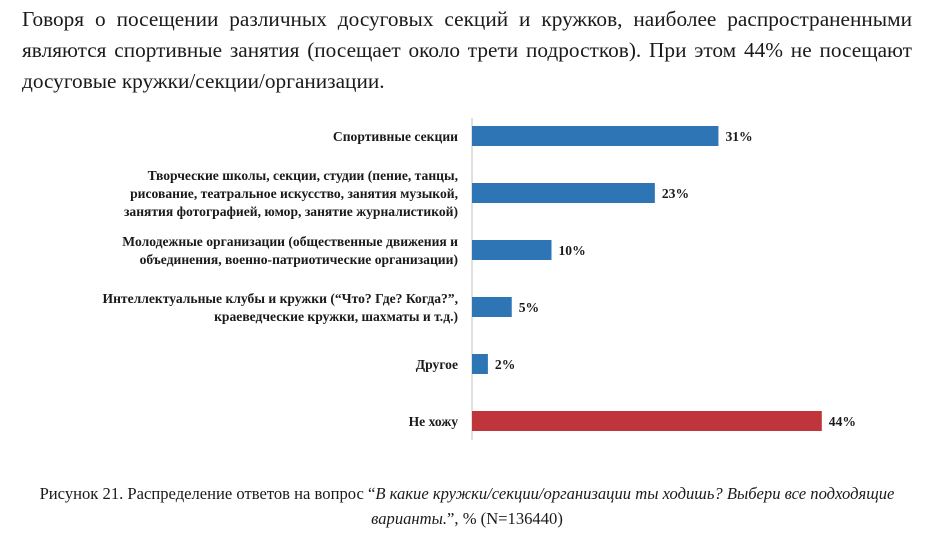 This screenshot has height=539, width=934. I want to click on value-label-0: 31%, so click(738, 136).